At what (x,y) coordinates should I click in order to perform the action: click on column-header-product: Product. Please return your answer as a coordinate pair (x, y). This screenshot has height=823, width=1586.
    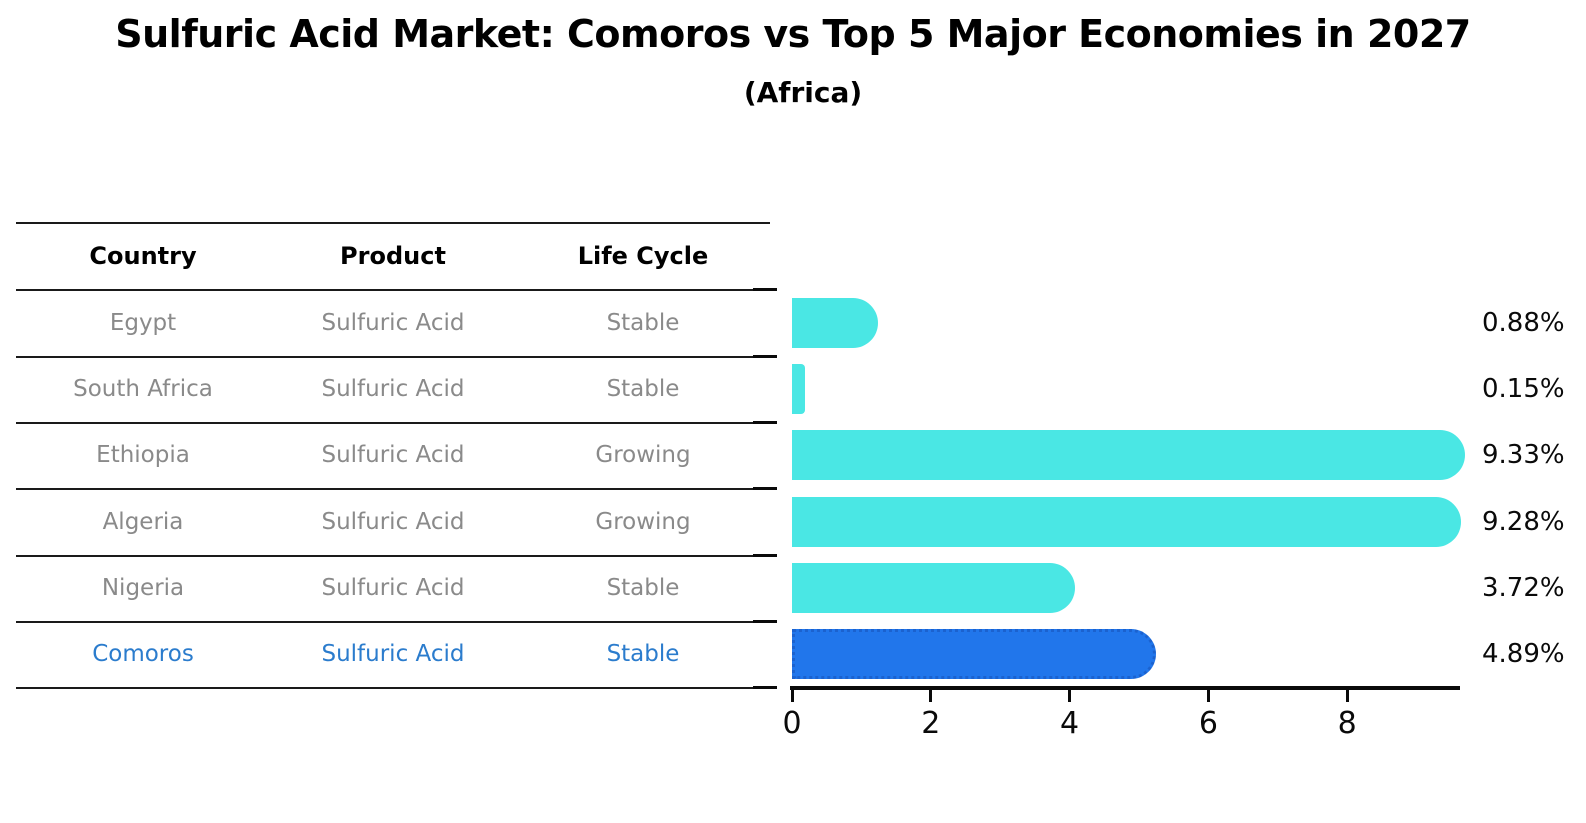
    Looking at the image, I should click on (393, 255).